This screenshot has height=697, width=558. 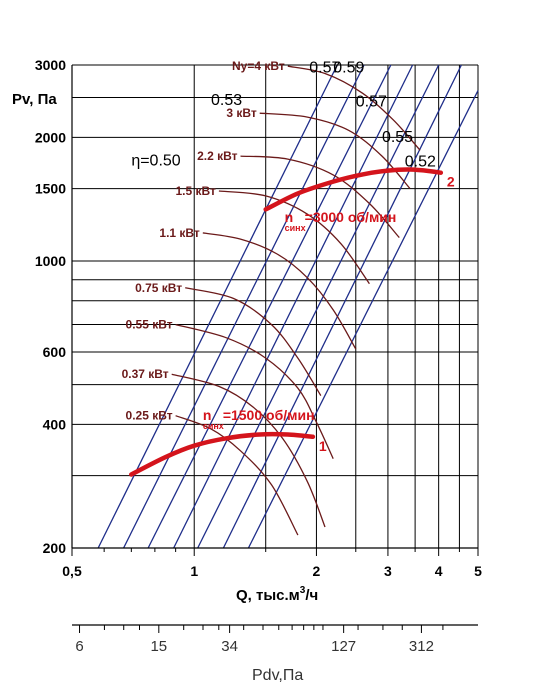 What do you see at coordinates (55, 352) in the screenshot?
I see `y-tick-label: 600` at bounding box center [55, 352].